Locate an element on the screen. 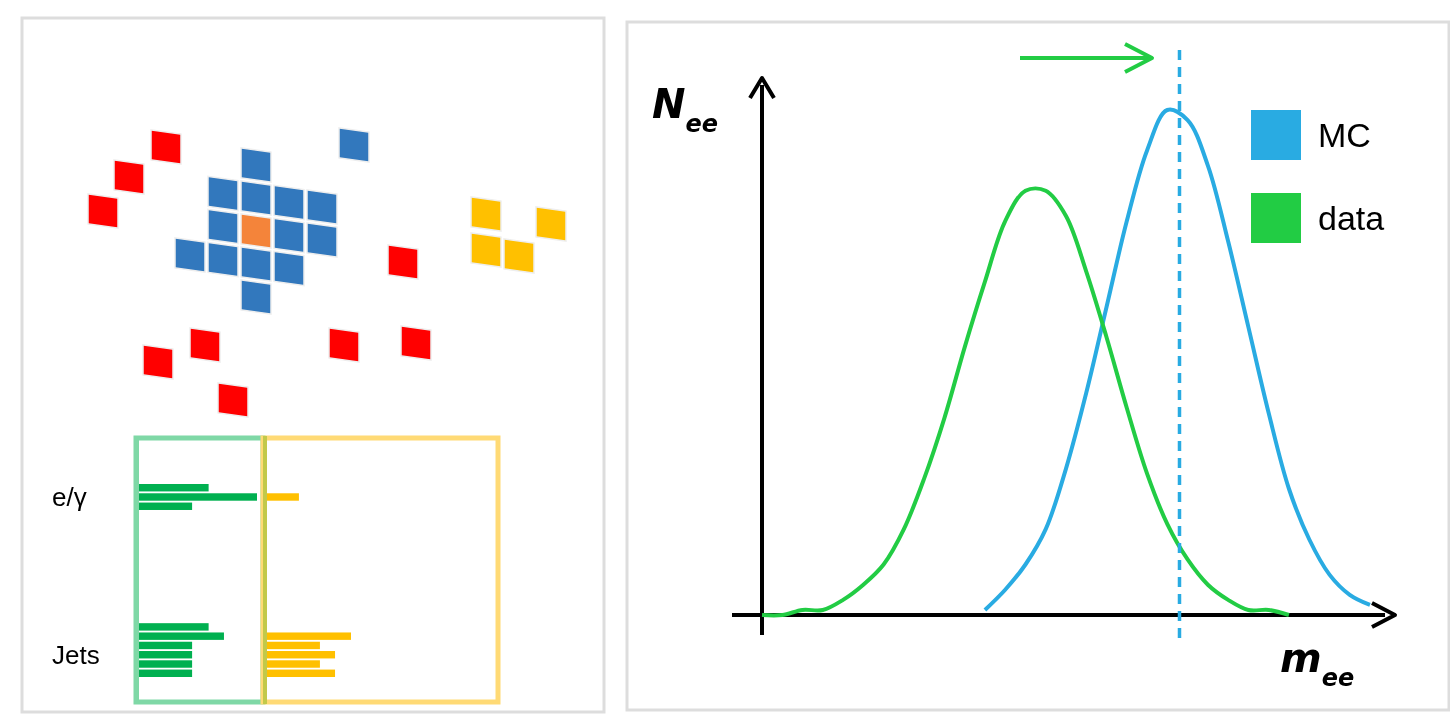 Image resolution: width=1450 pixels, height=714 pixels. x-axis-title: m$_{ee}$ is located at coordinates (1317, 663).